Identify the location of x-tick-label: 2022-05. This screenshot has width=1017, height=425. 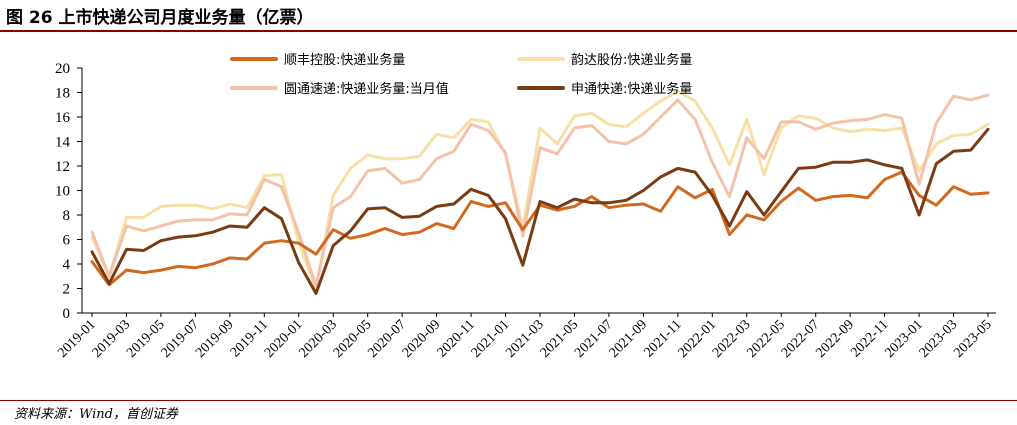
(766, 339).